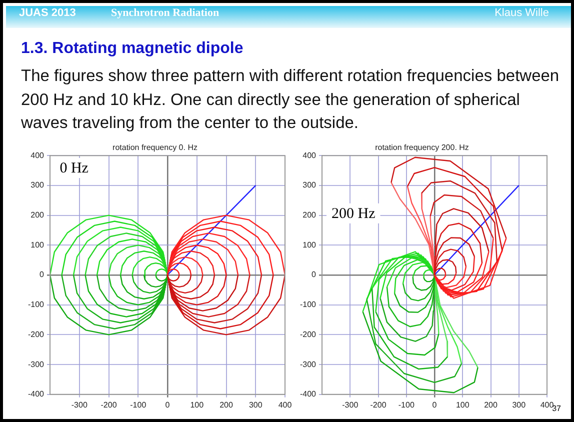 This screenshot has height=422, width=574. I want to click on text: Klaus Wille, so click(521, 13).